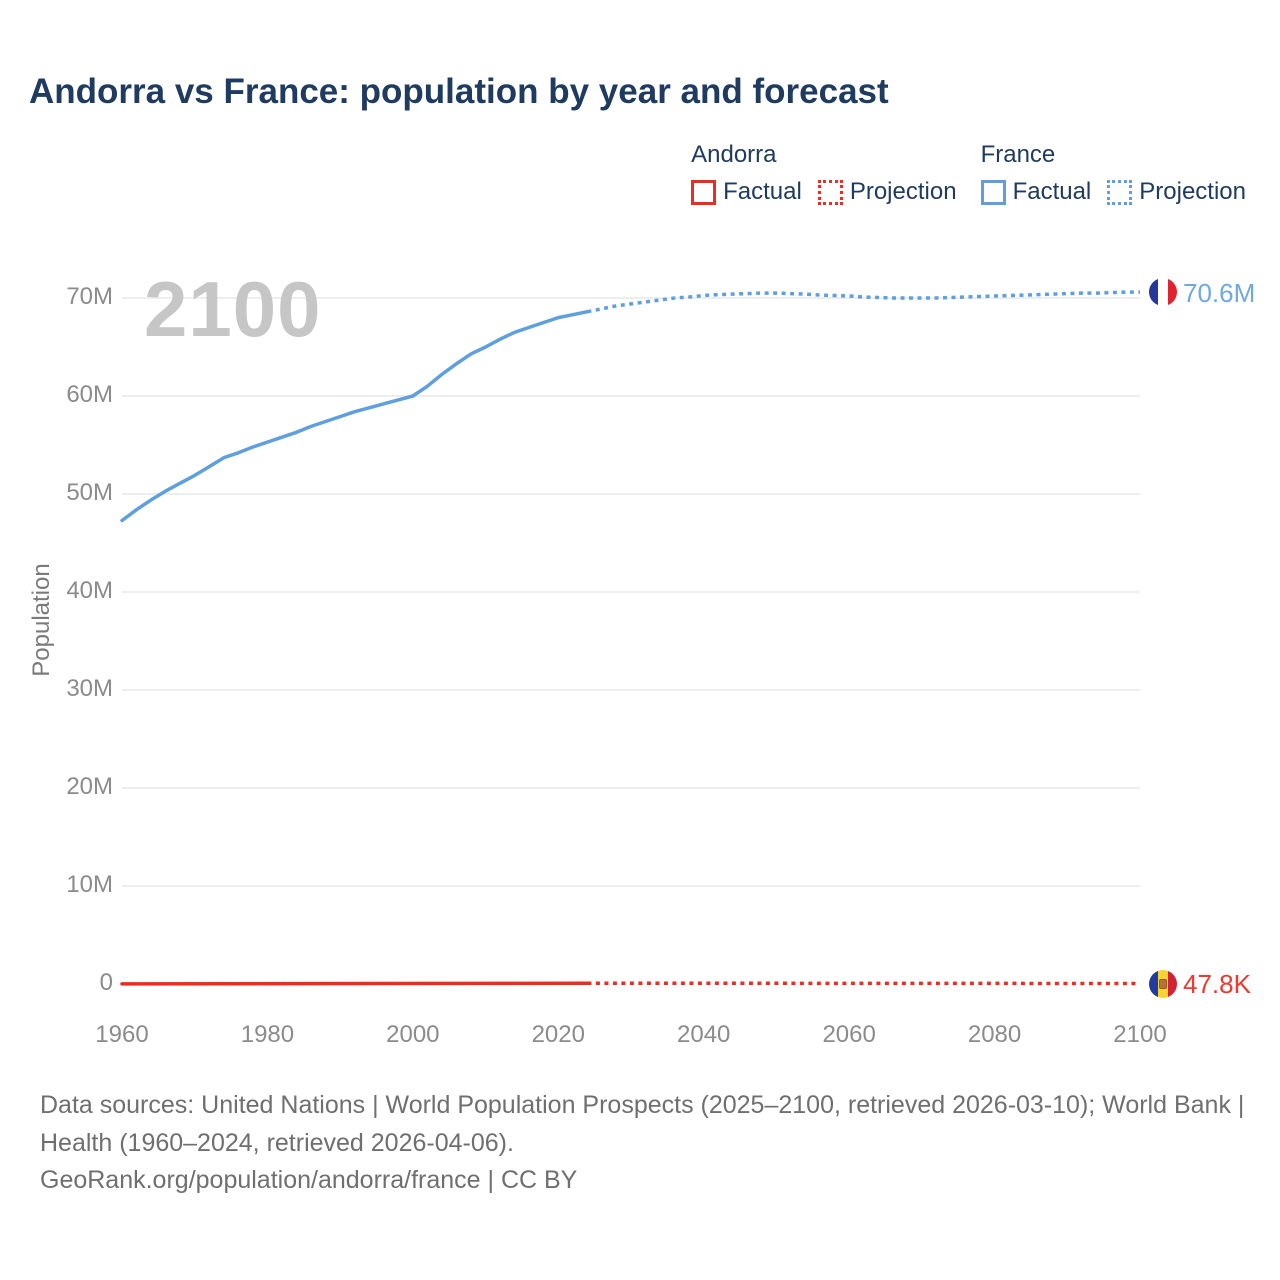  Describe the element at coordinates (267, 1034) in the screenshot. I see `x-tick-label: 1980` at that location.